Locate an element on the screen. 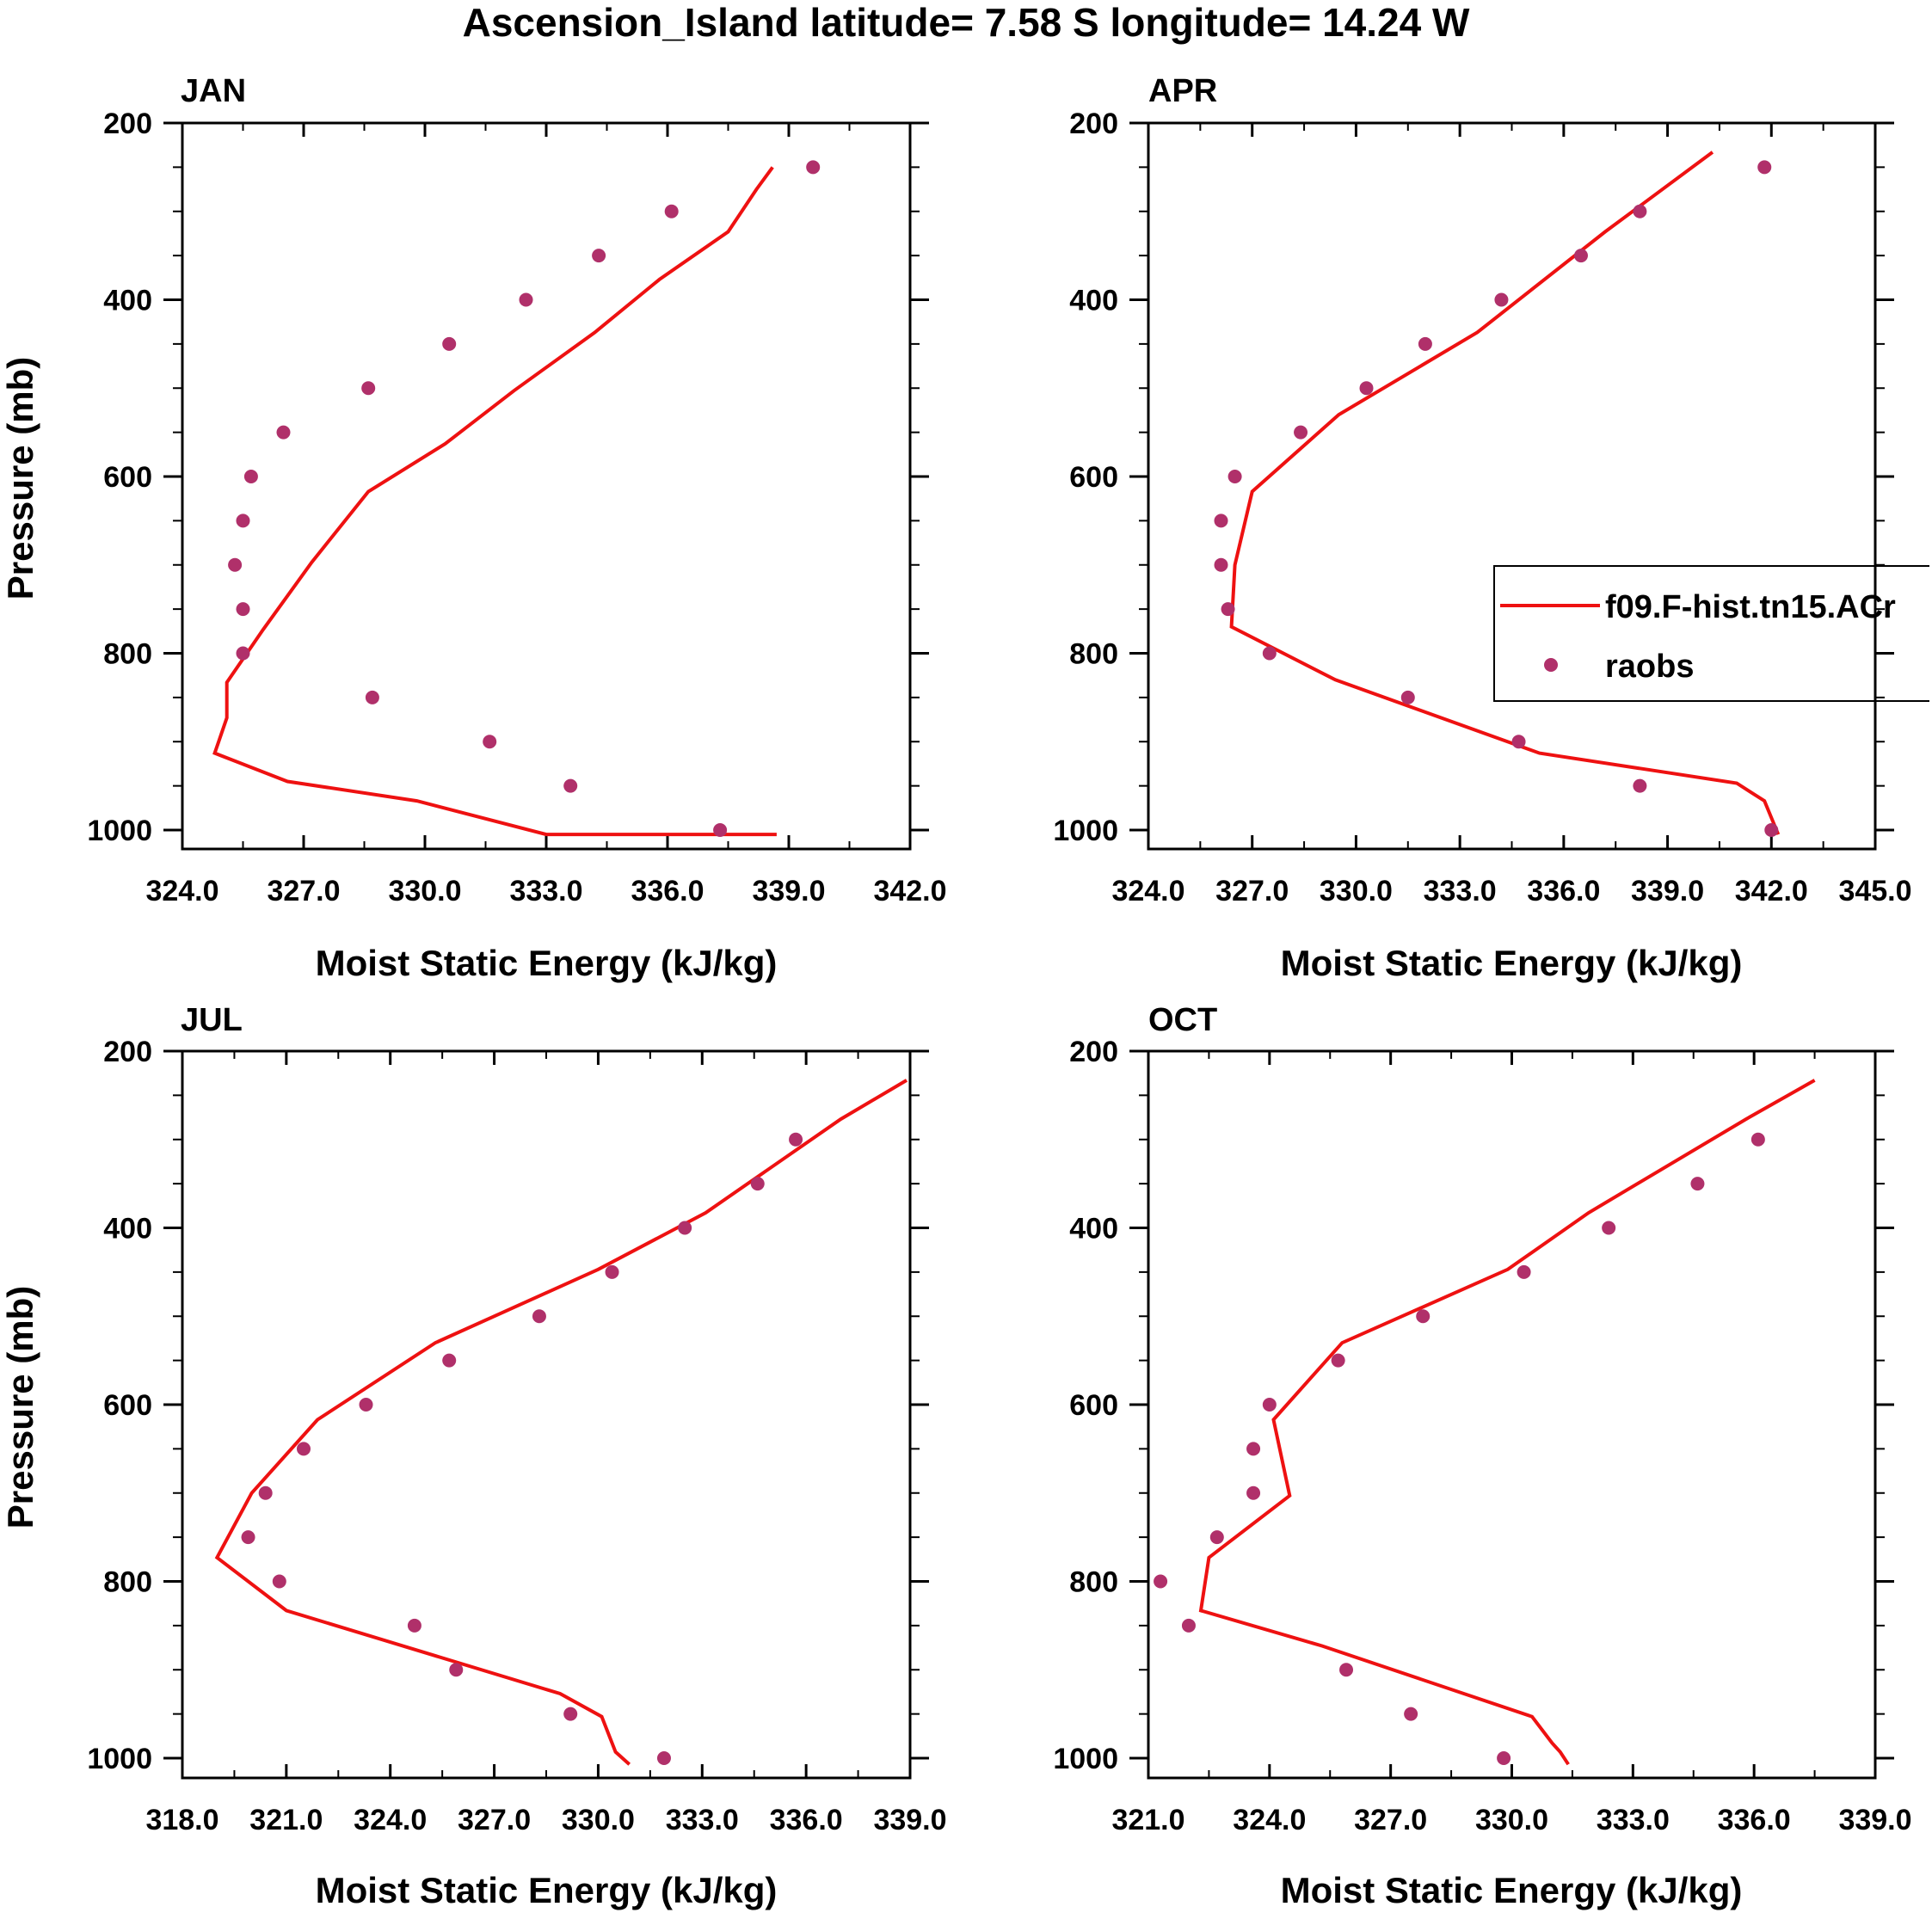  legend-obs-label: raobs is located at coordinates (1650, 667).